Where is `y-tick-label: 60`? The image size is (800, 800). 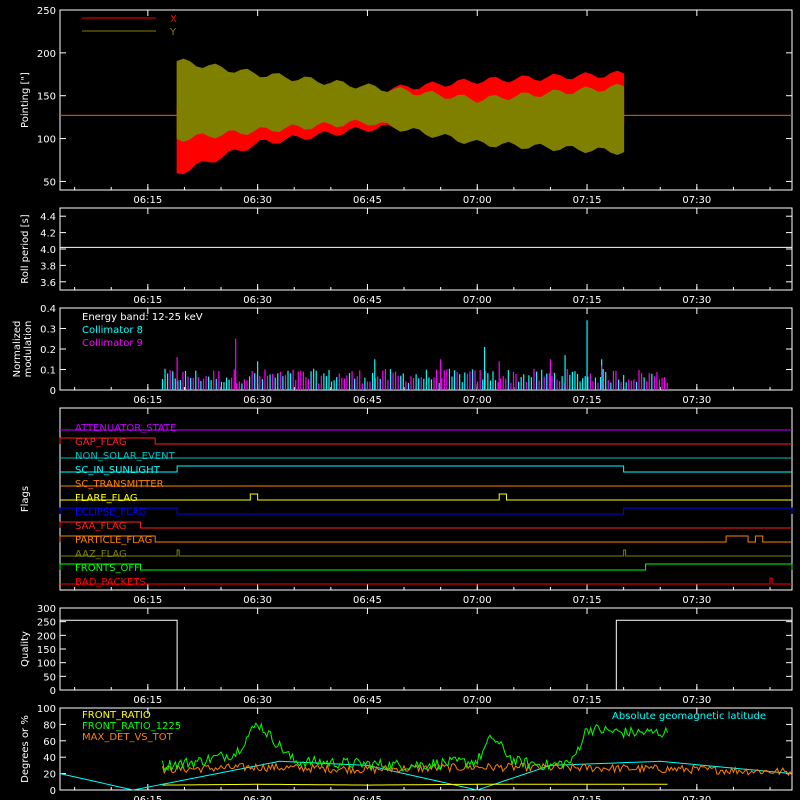
y-tick-label: 60 is located at coordinates (49, 742).